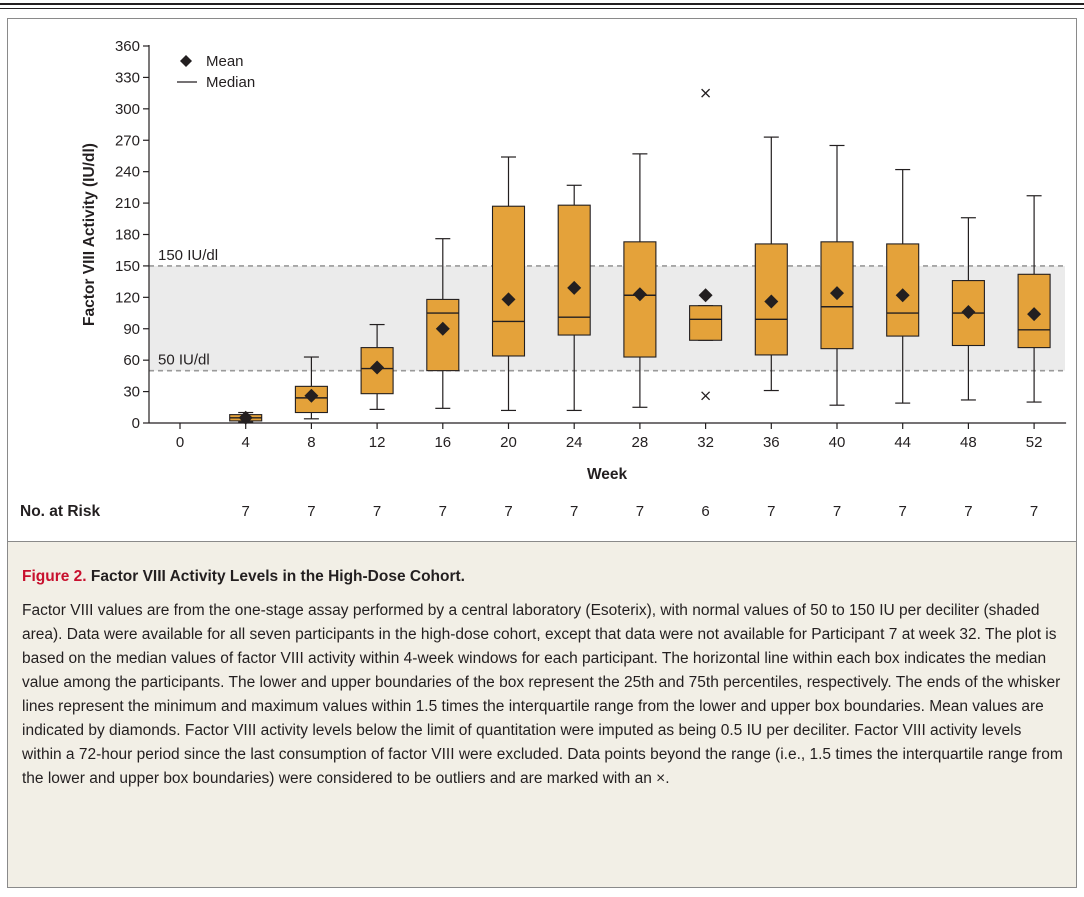 This screenshot has width=1084, height=897. Describe the element at coordinates (705, 511) in the screenshot. I see `at-risk-count: 6` at that location.